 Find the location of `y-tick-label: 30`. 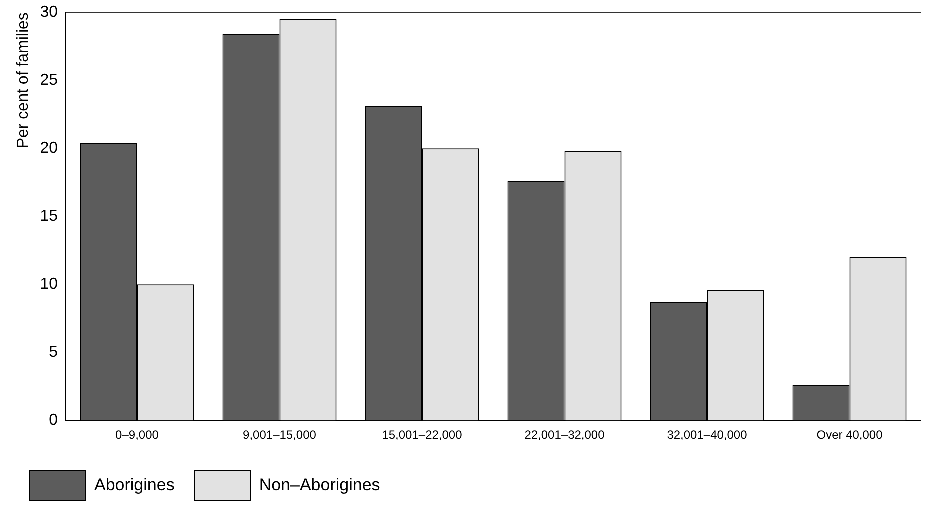

y-tick-label: 30 is located at coordinates (49, 13).